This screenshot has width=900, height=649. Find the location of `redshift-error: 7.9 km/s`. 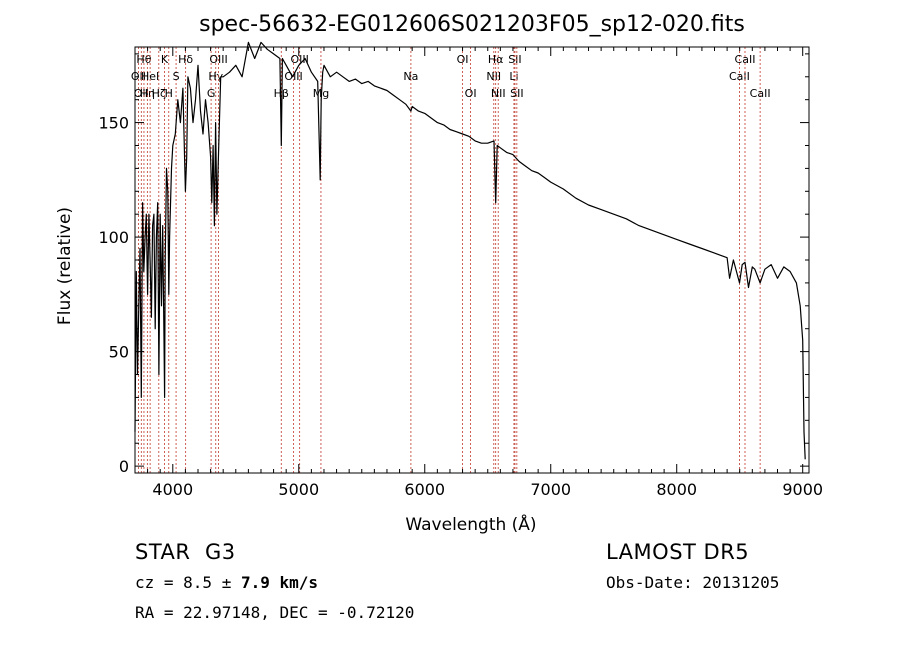

redshift-error: 7.9 km/s is located at coordinates (279, 582).